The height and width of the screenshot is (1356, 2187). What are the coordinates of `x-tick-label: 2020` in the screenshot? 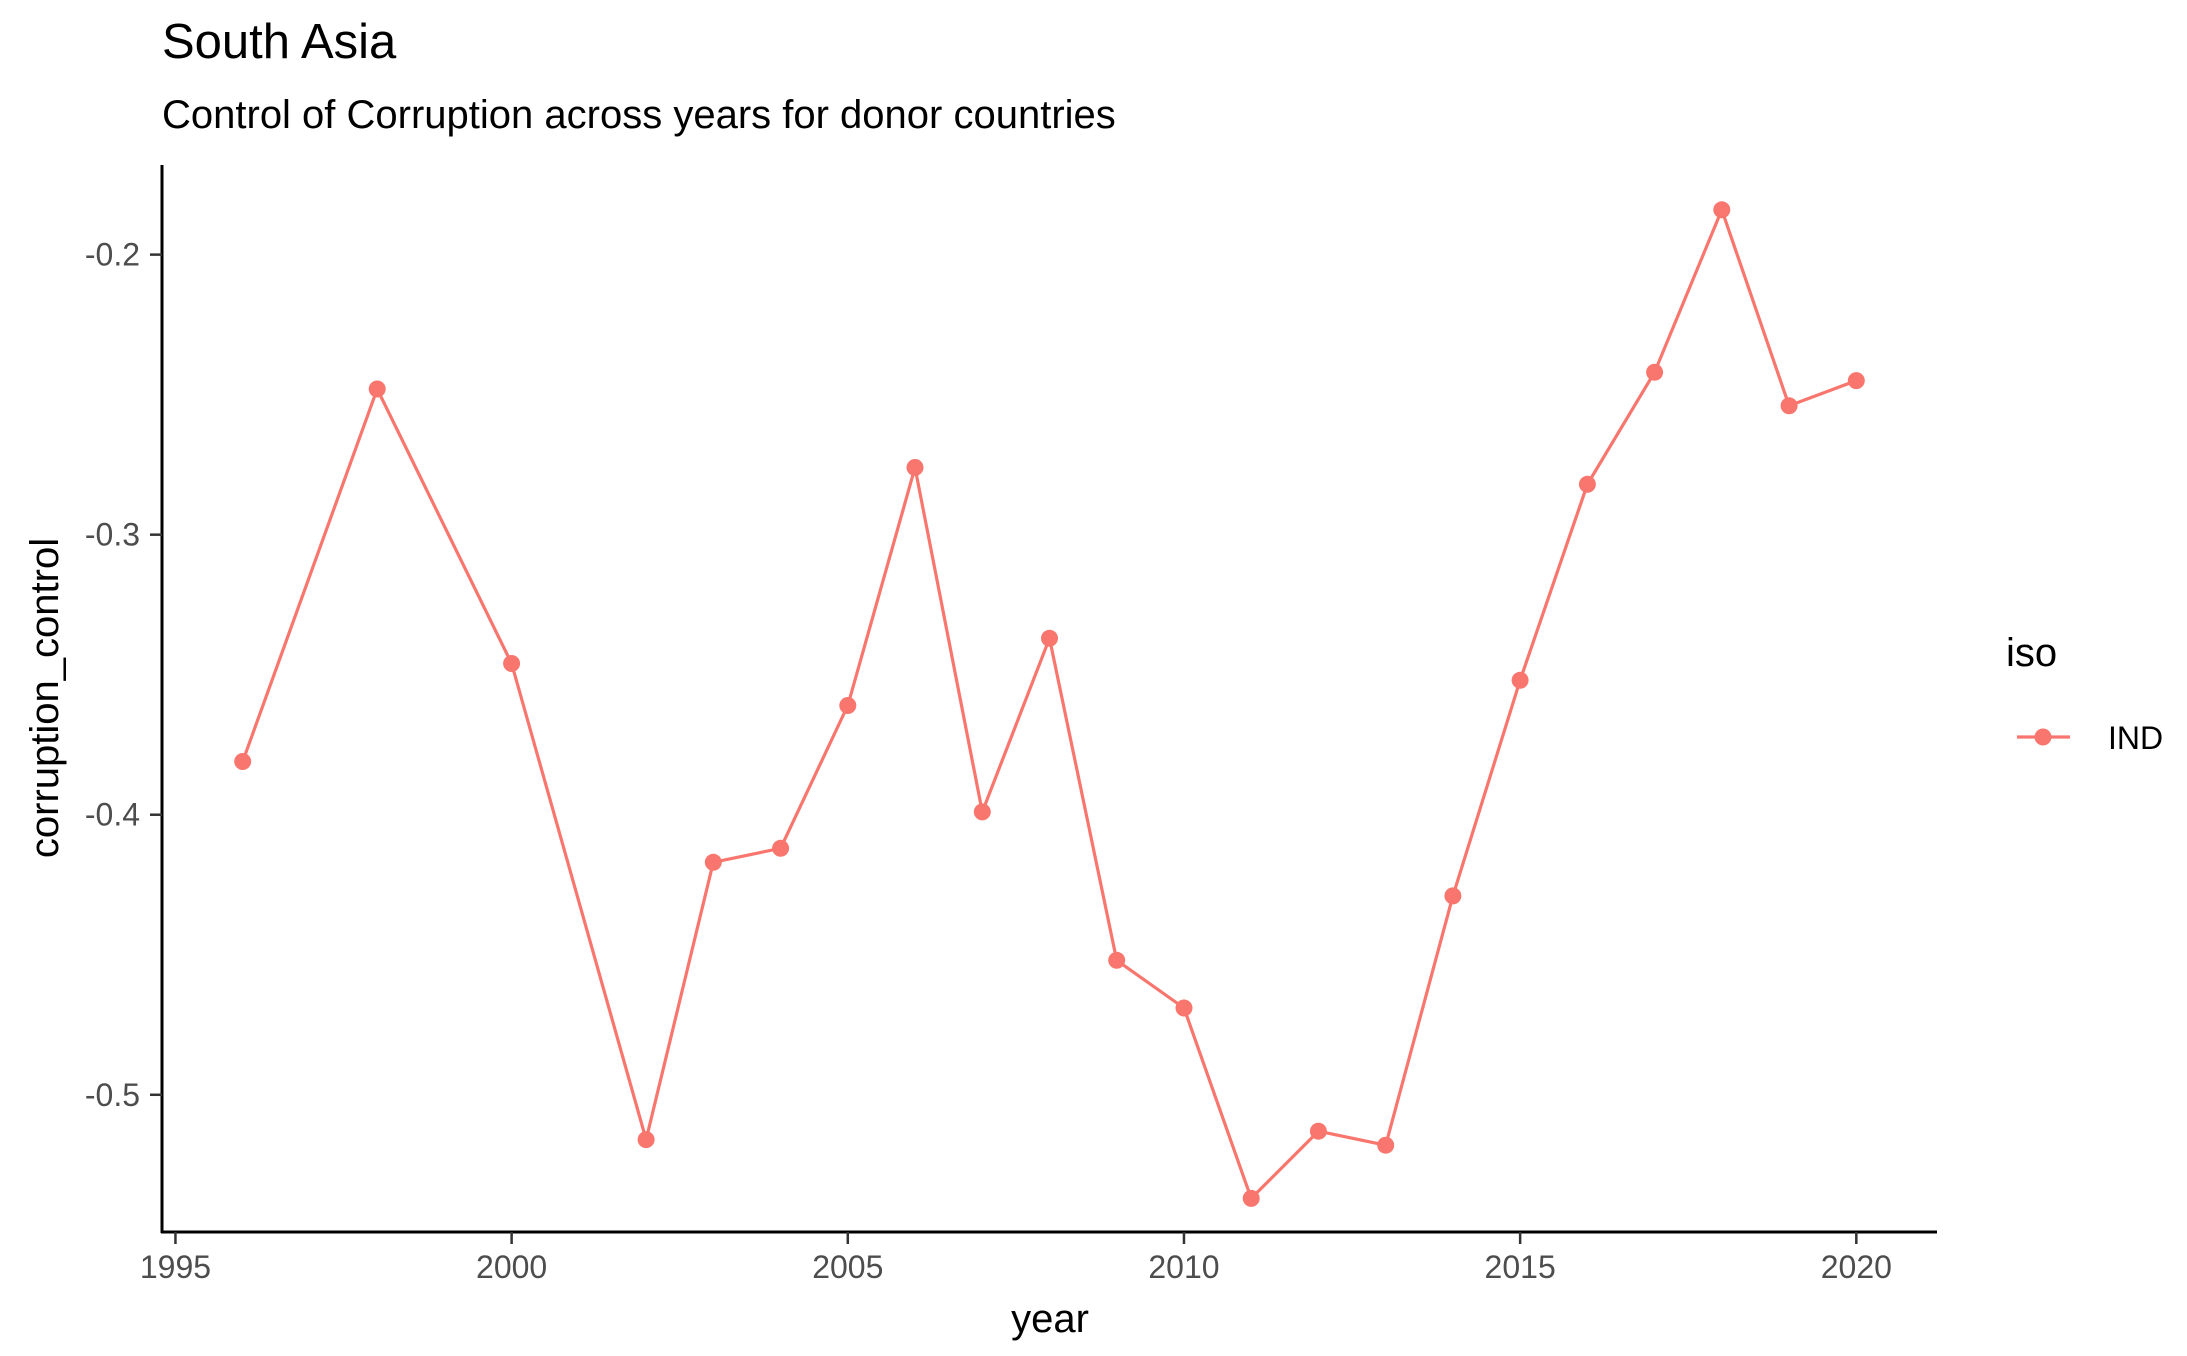 It's located at (1856, 1267).